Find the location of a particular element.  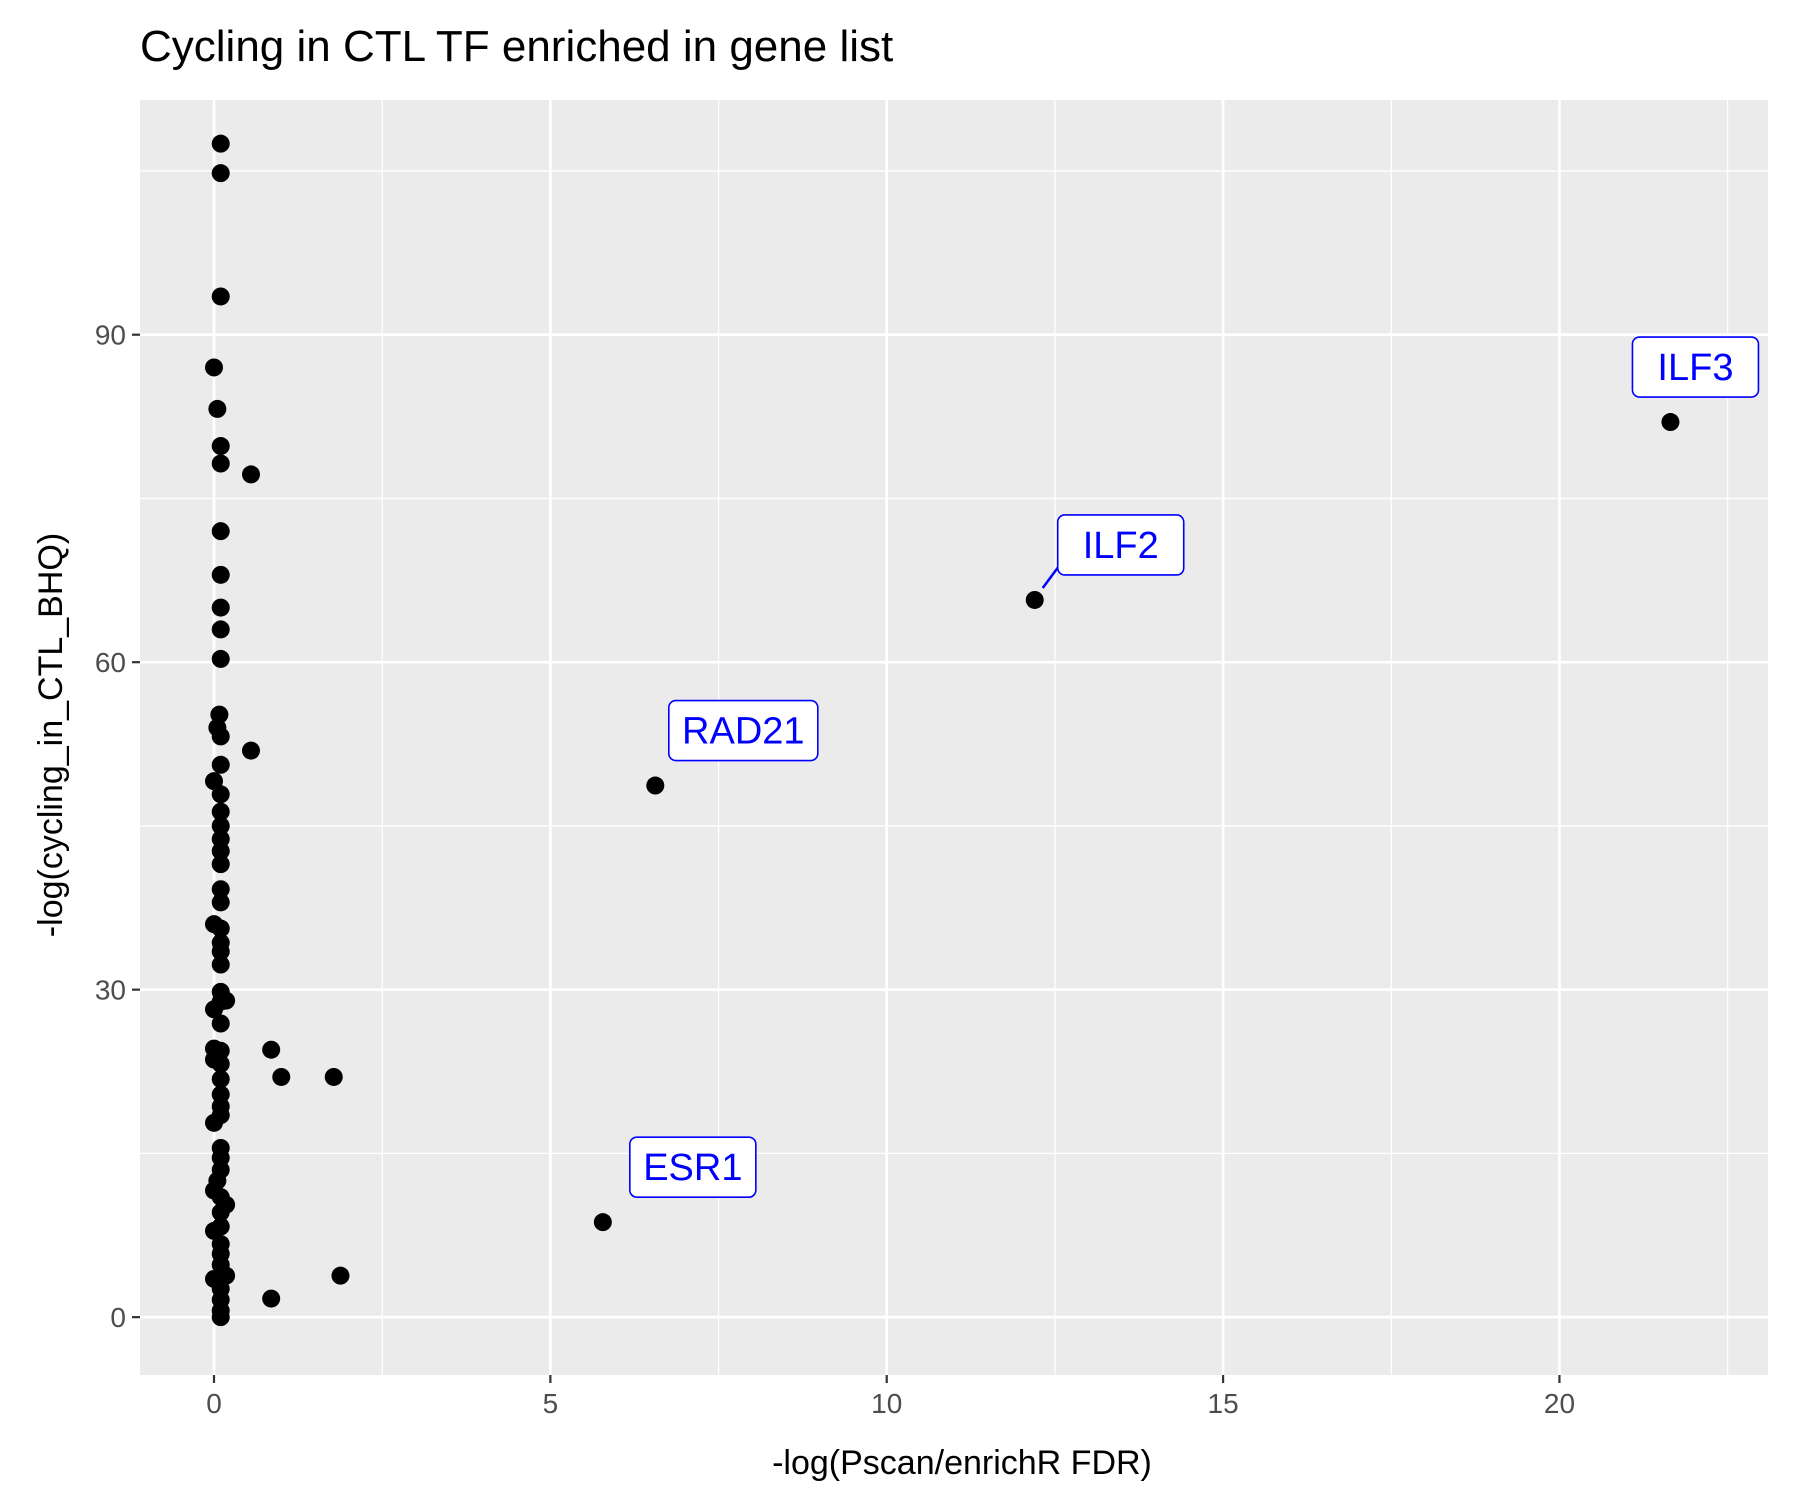

y-tick-label: 90 is located at coordinates (110, 335).